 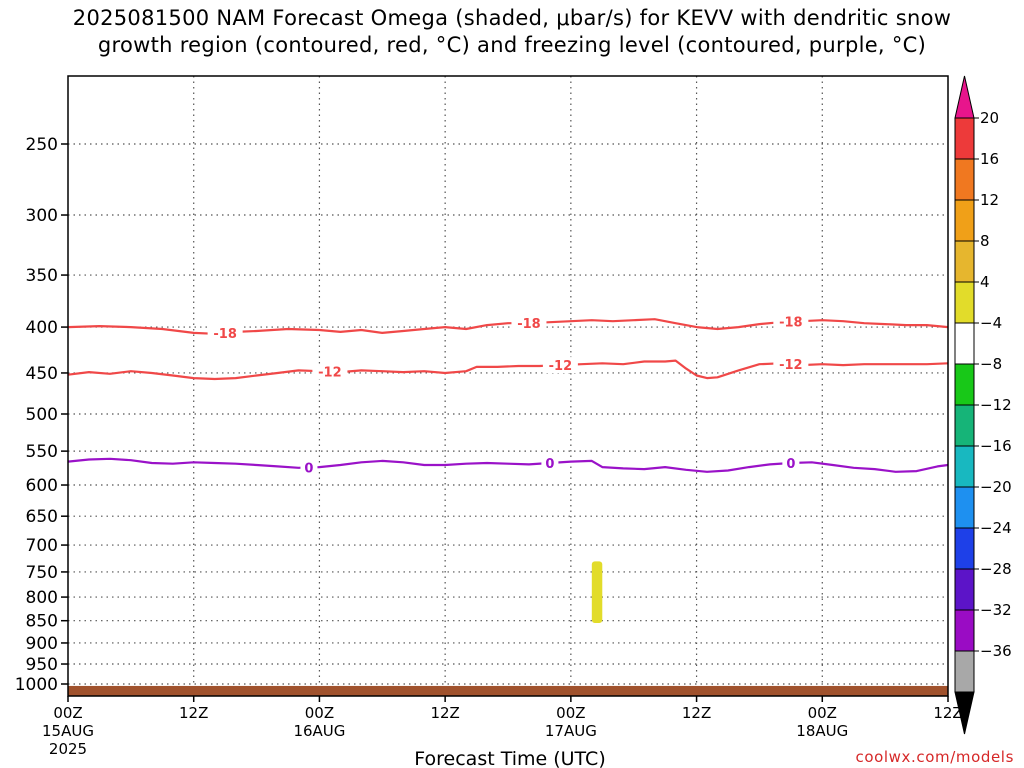 I want to click on y-tick-label: 850, so click(x=42, y=622).